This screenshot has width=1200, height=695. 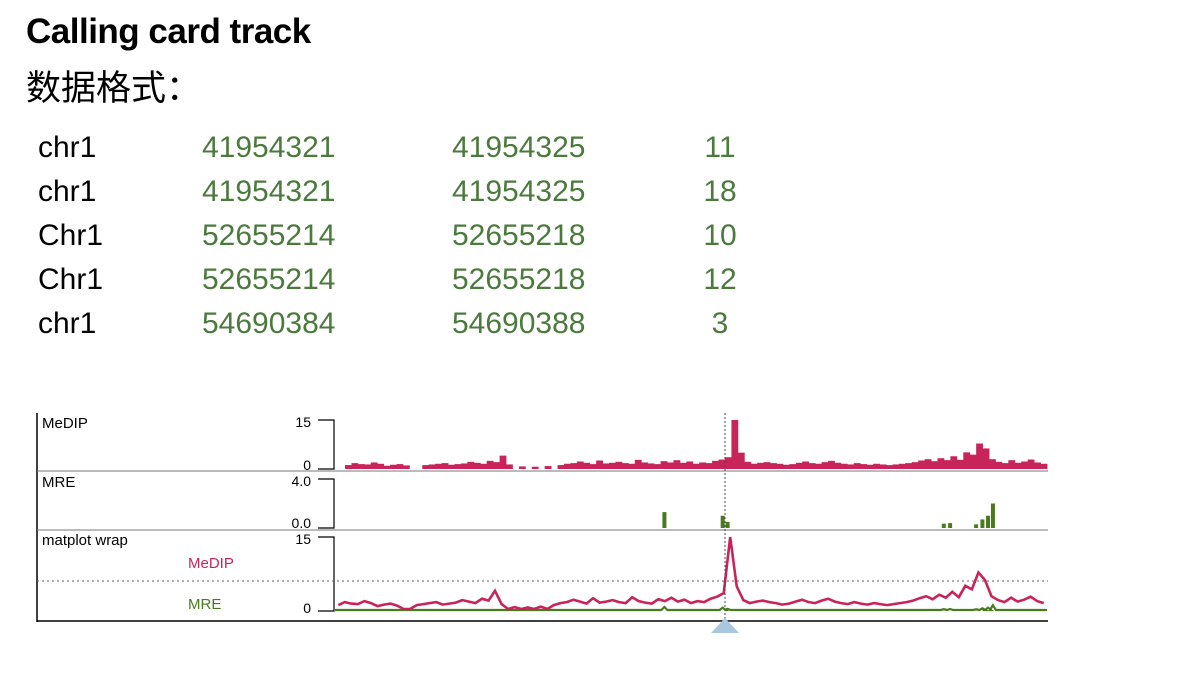 I want to click on end-cell: 52655218, so click(x=519, y=279).